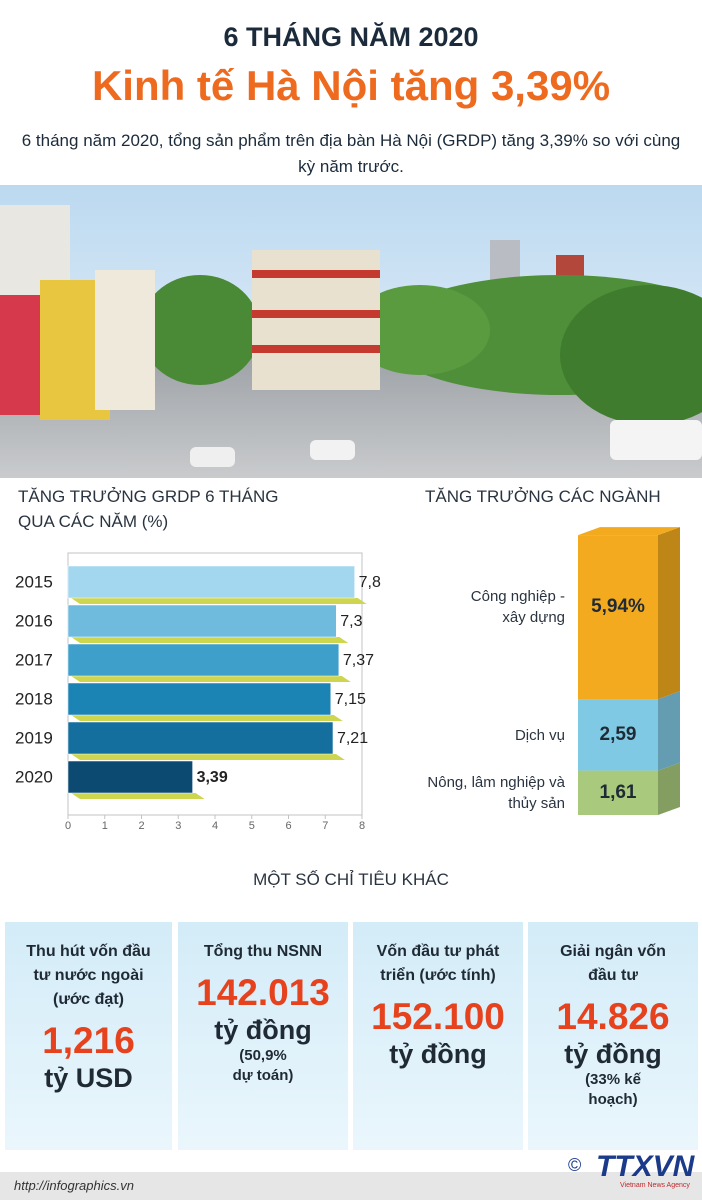 The image size is (702, 1200). Describe the element at coordinates (350, 699) in the screenshot. I see `value-label: 7,15` at that location.